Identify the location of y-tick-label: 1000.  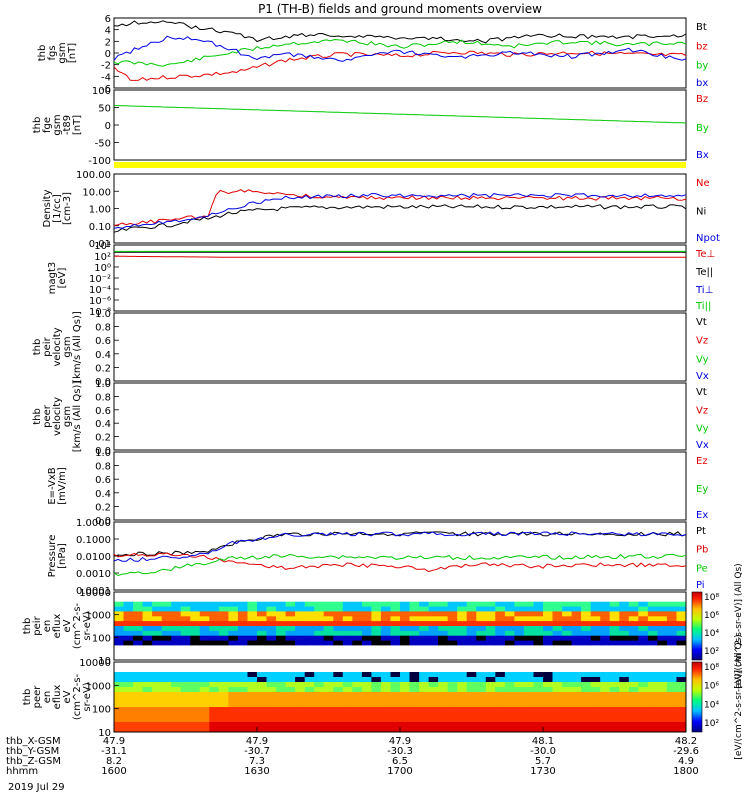
(98, 616).